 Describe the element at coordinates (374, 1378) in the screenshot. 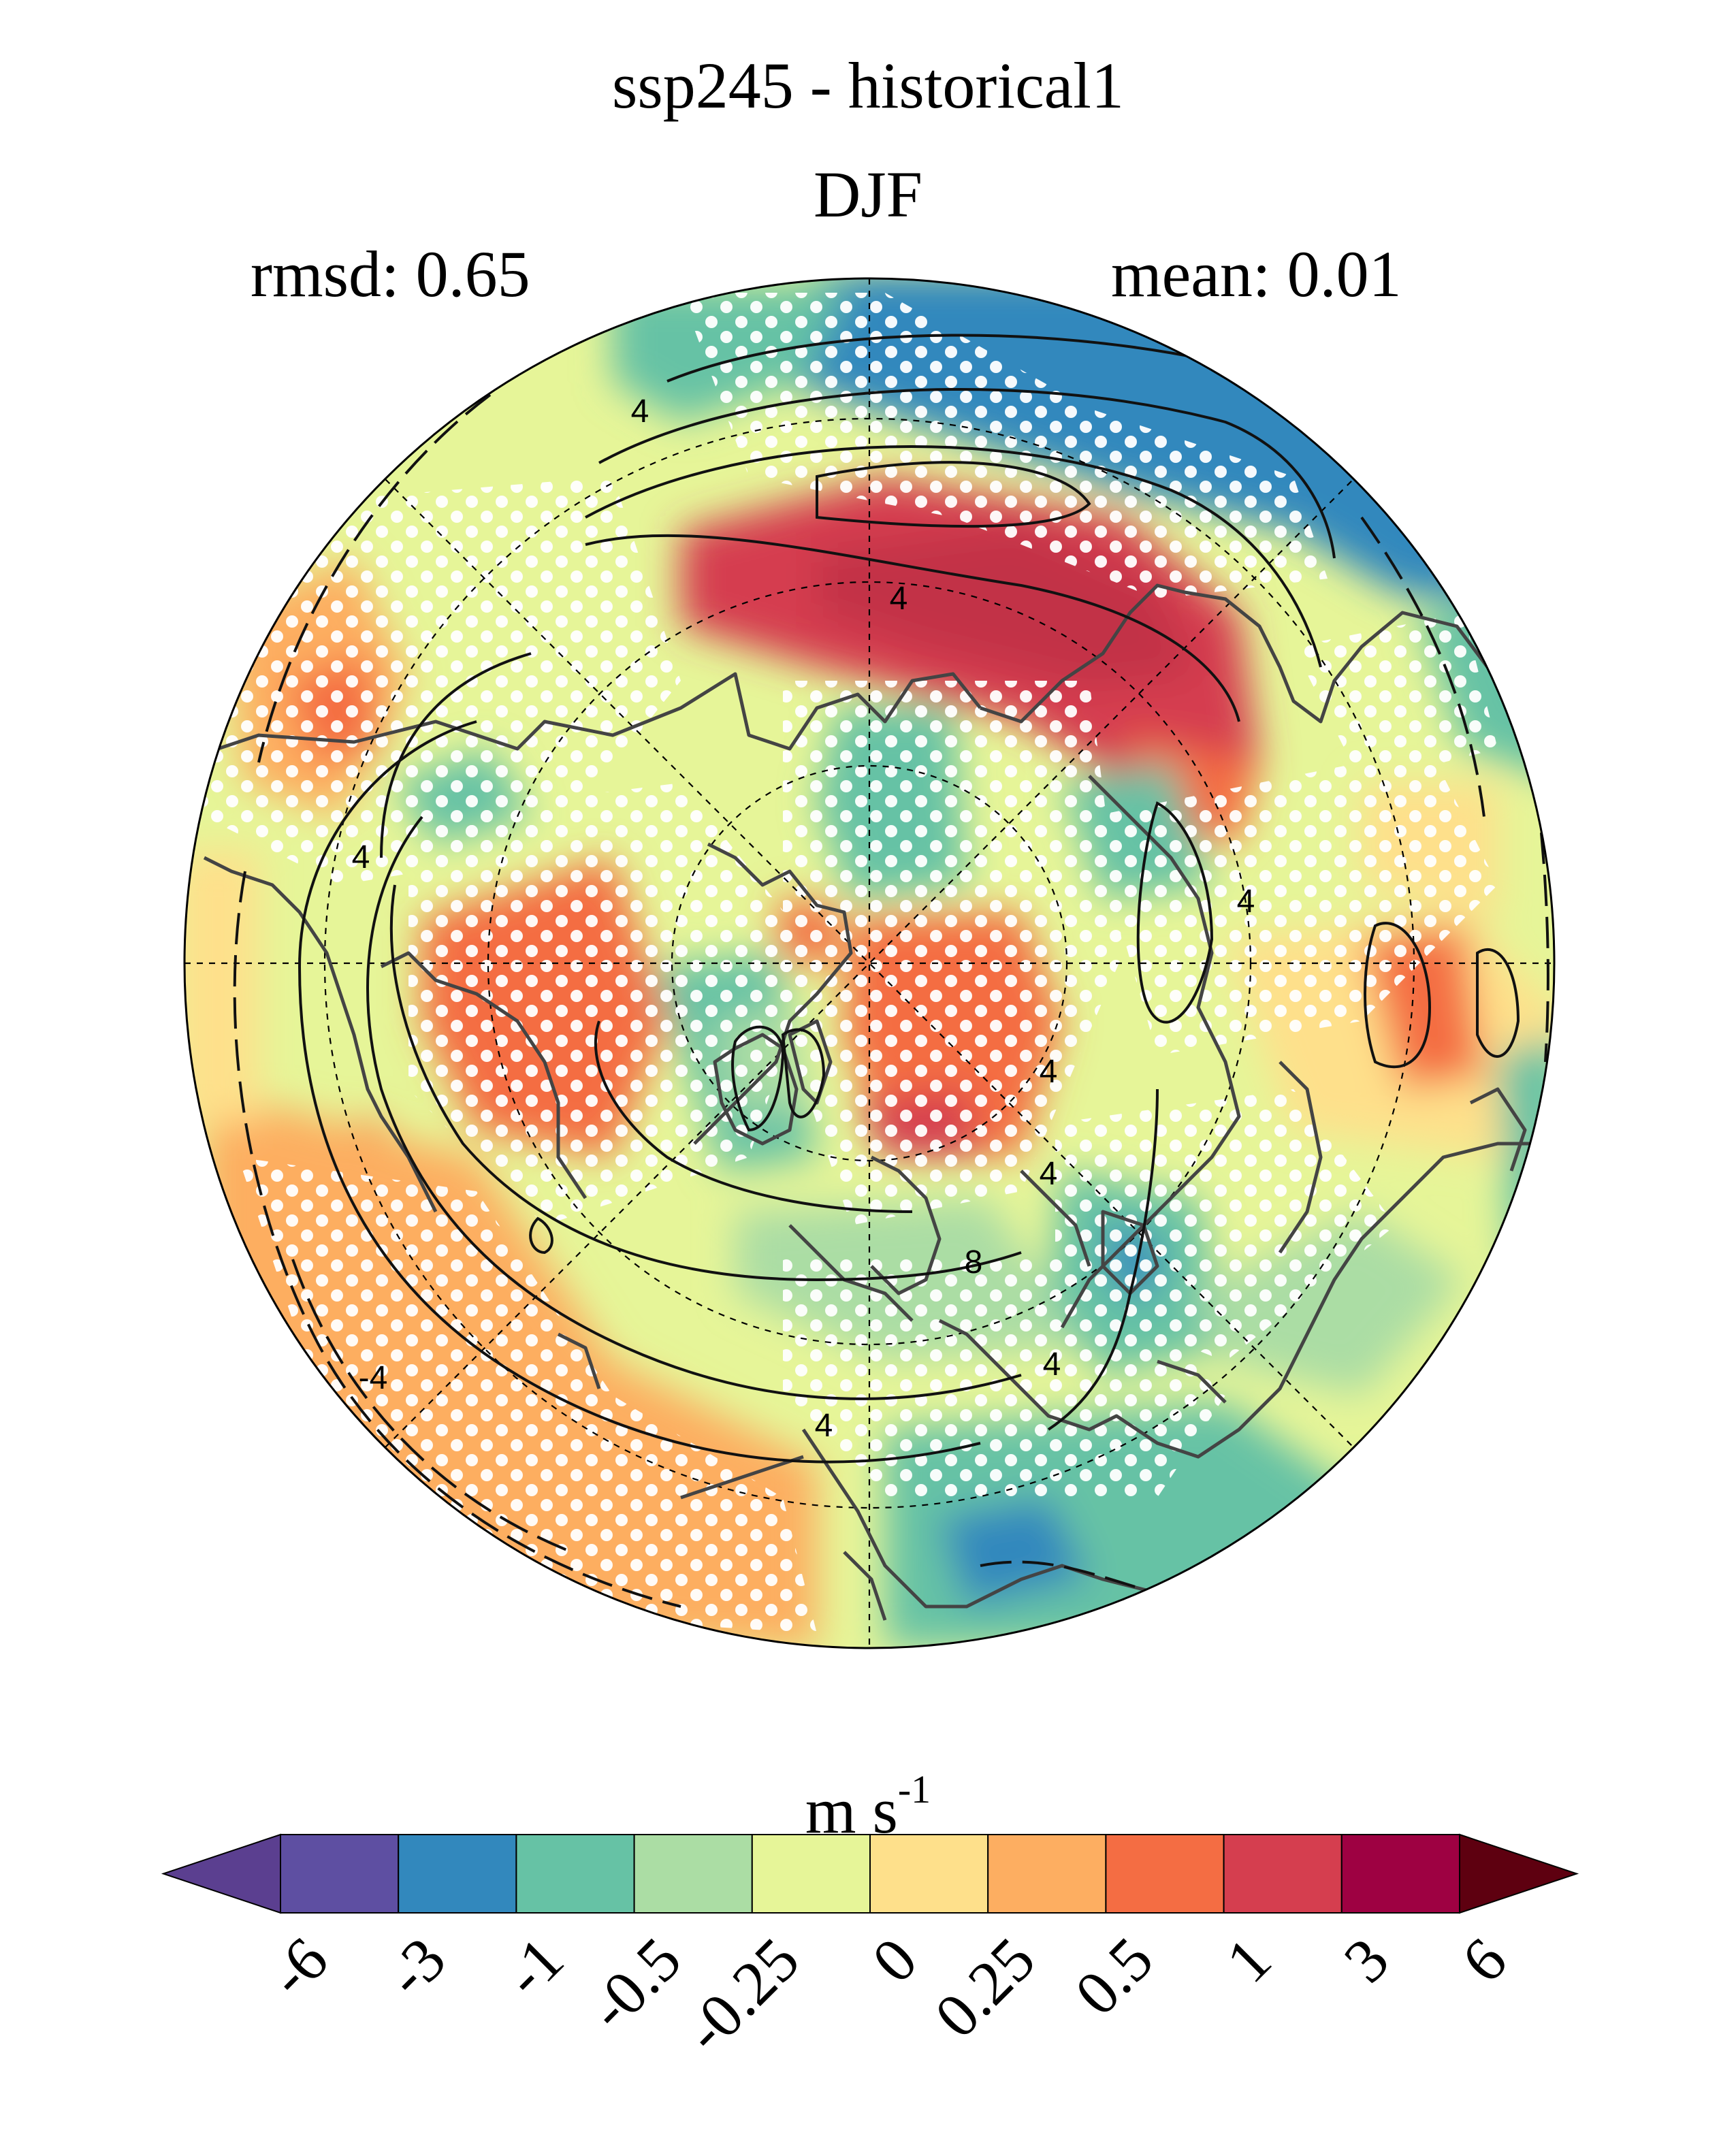

I see `contour-label: -4` at that location.